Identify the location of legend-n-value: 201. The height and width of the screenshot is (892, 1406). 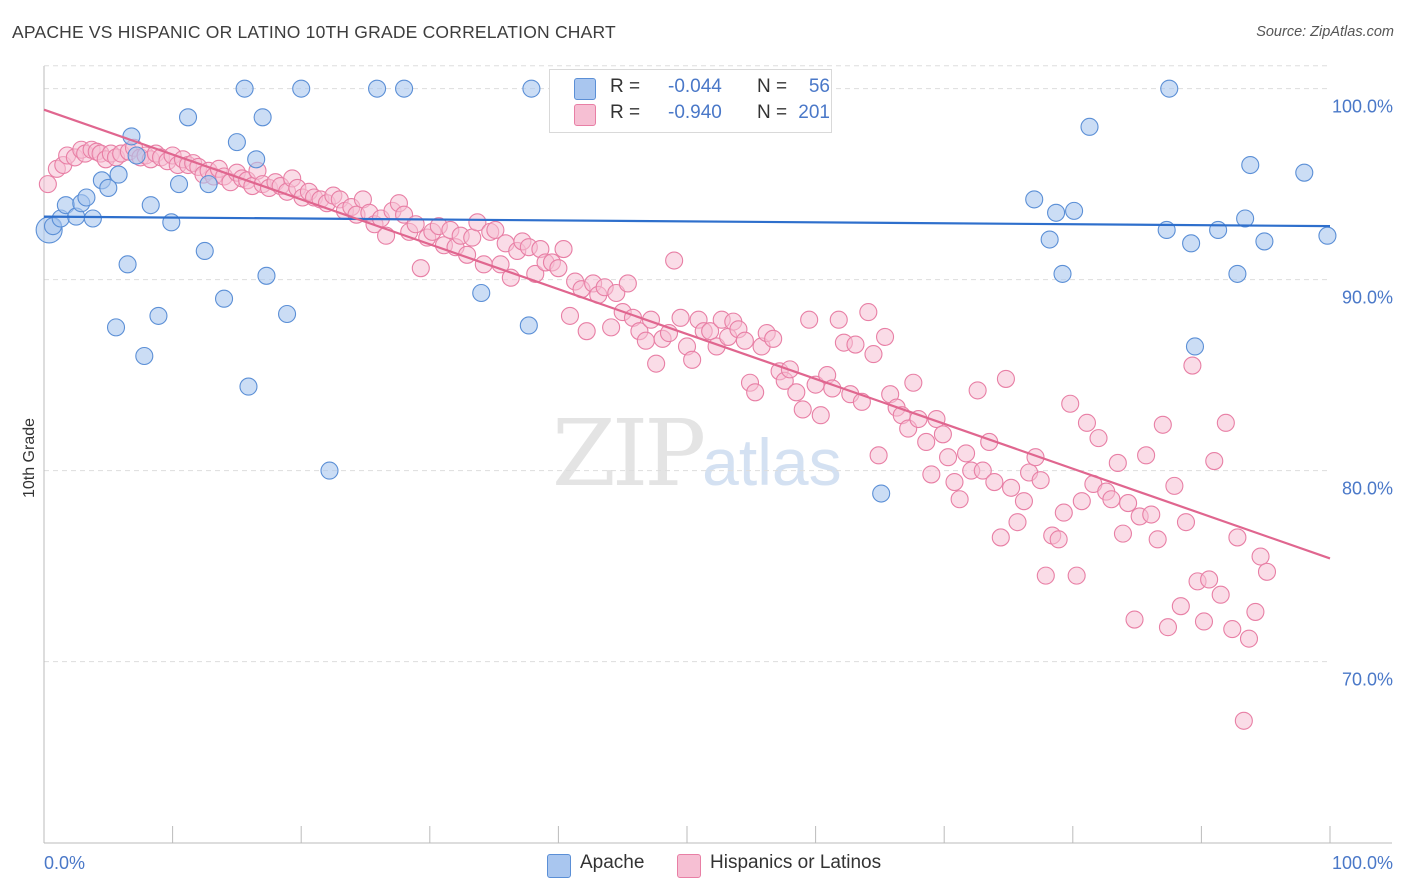
(814, 112).